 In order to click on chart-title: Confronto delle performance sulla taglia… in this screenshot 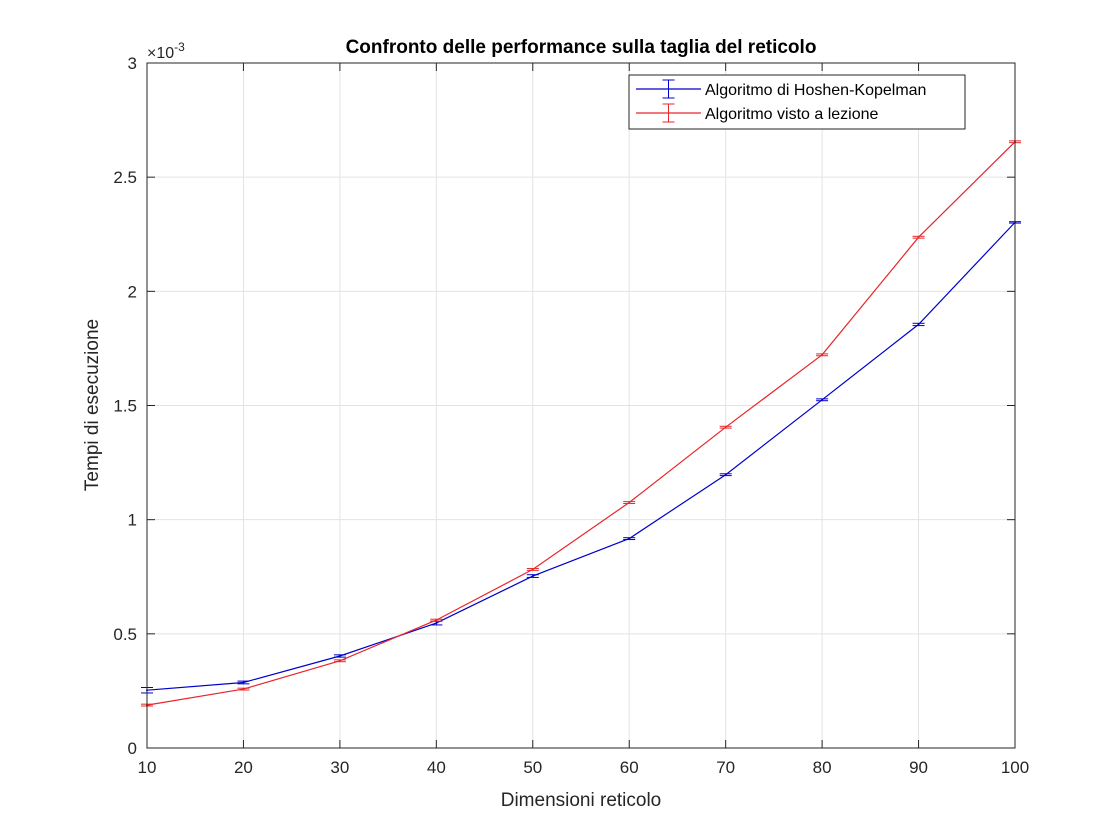, I will do `click(581, 47)`.